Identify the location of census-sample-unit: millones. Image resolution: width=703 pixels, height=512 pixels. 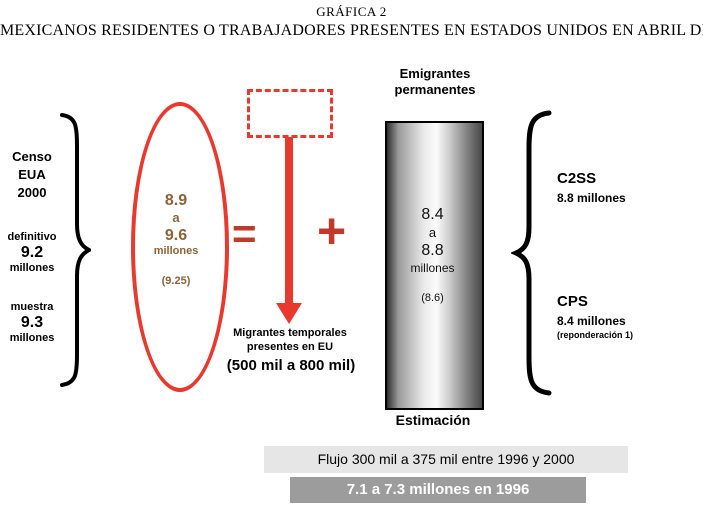
(32, 338).